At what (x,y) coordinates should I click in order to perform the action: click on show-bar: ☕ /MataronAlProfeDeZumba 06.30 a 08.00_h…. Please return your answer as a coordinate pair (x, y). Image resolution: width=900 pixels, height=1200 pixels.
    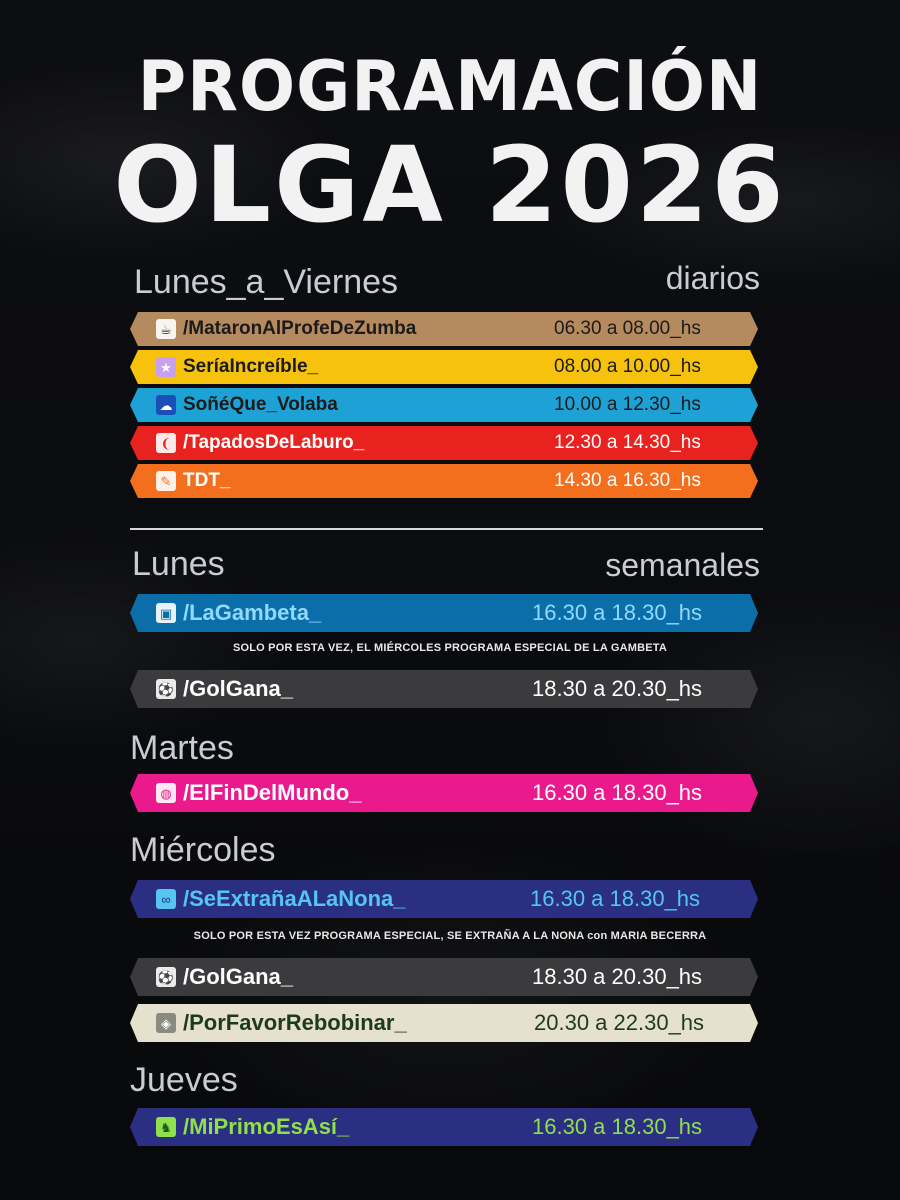
    Looking at the image, I should click on (444, 329).